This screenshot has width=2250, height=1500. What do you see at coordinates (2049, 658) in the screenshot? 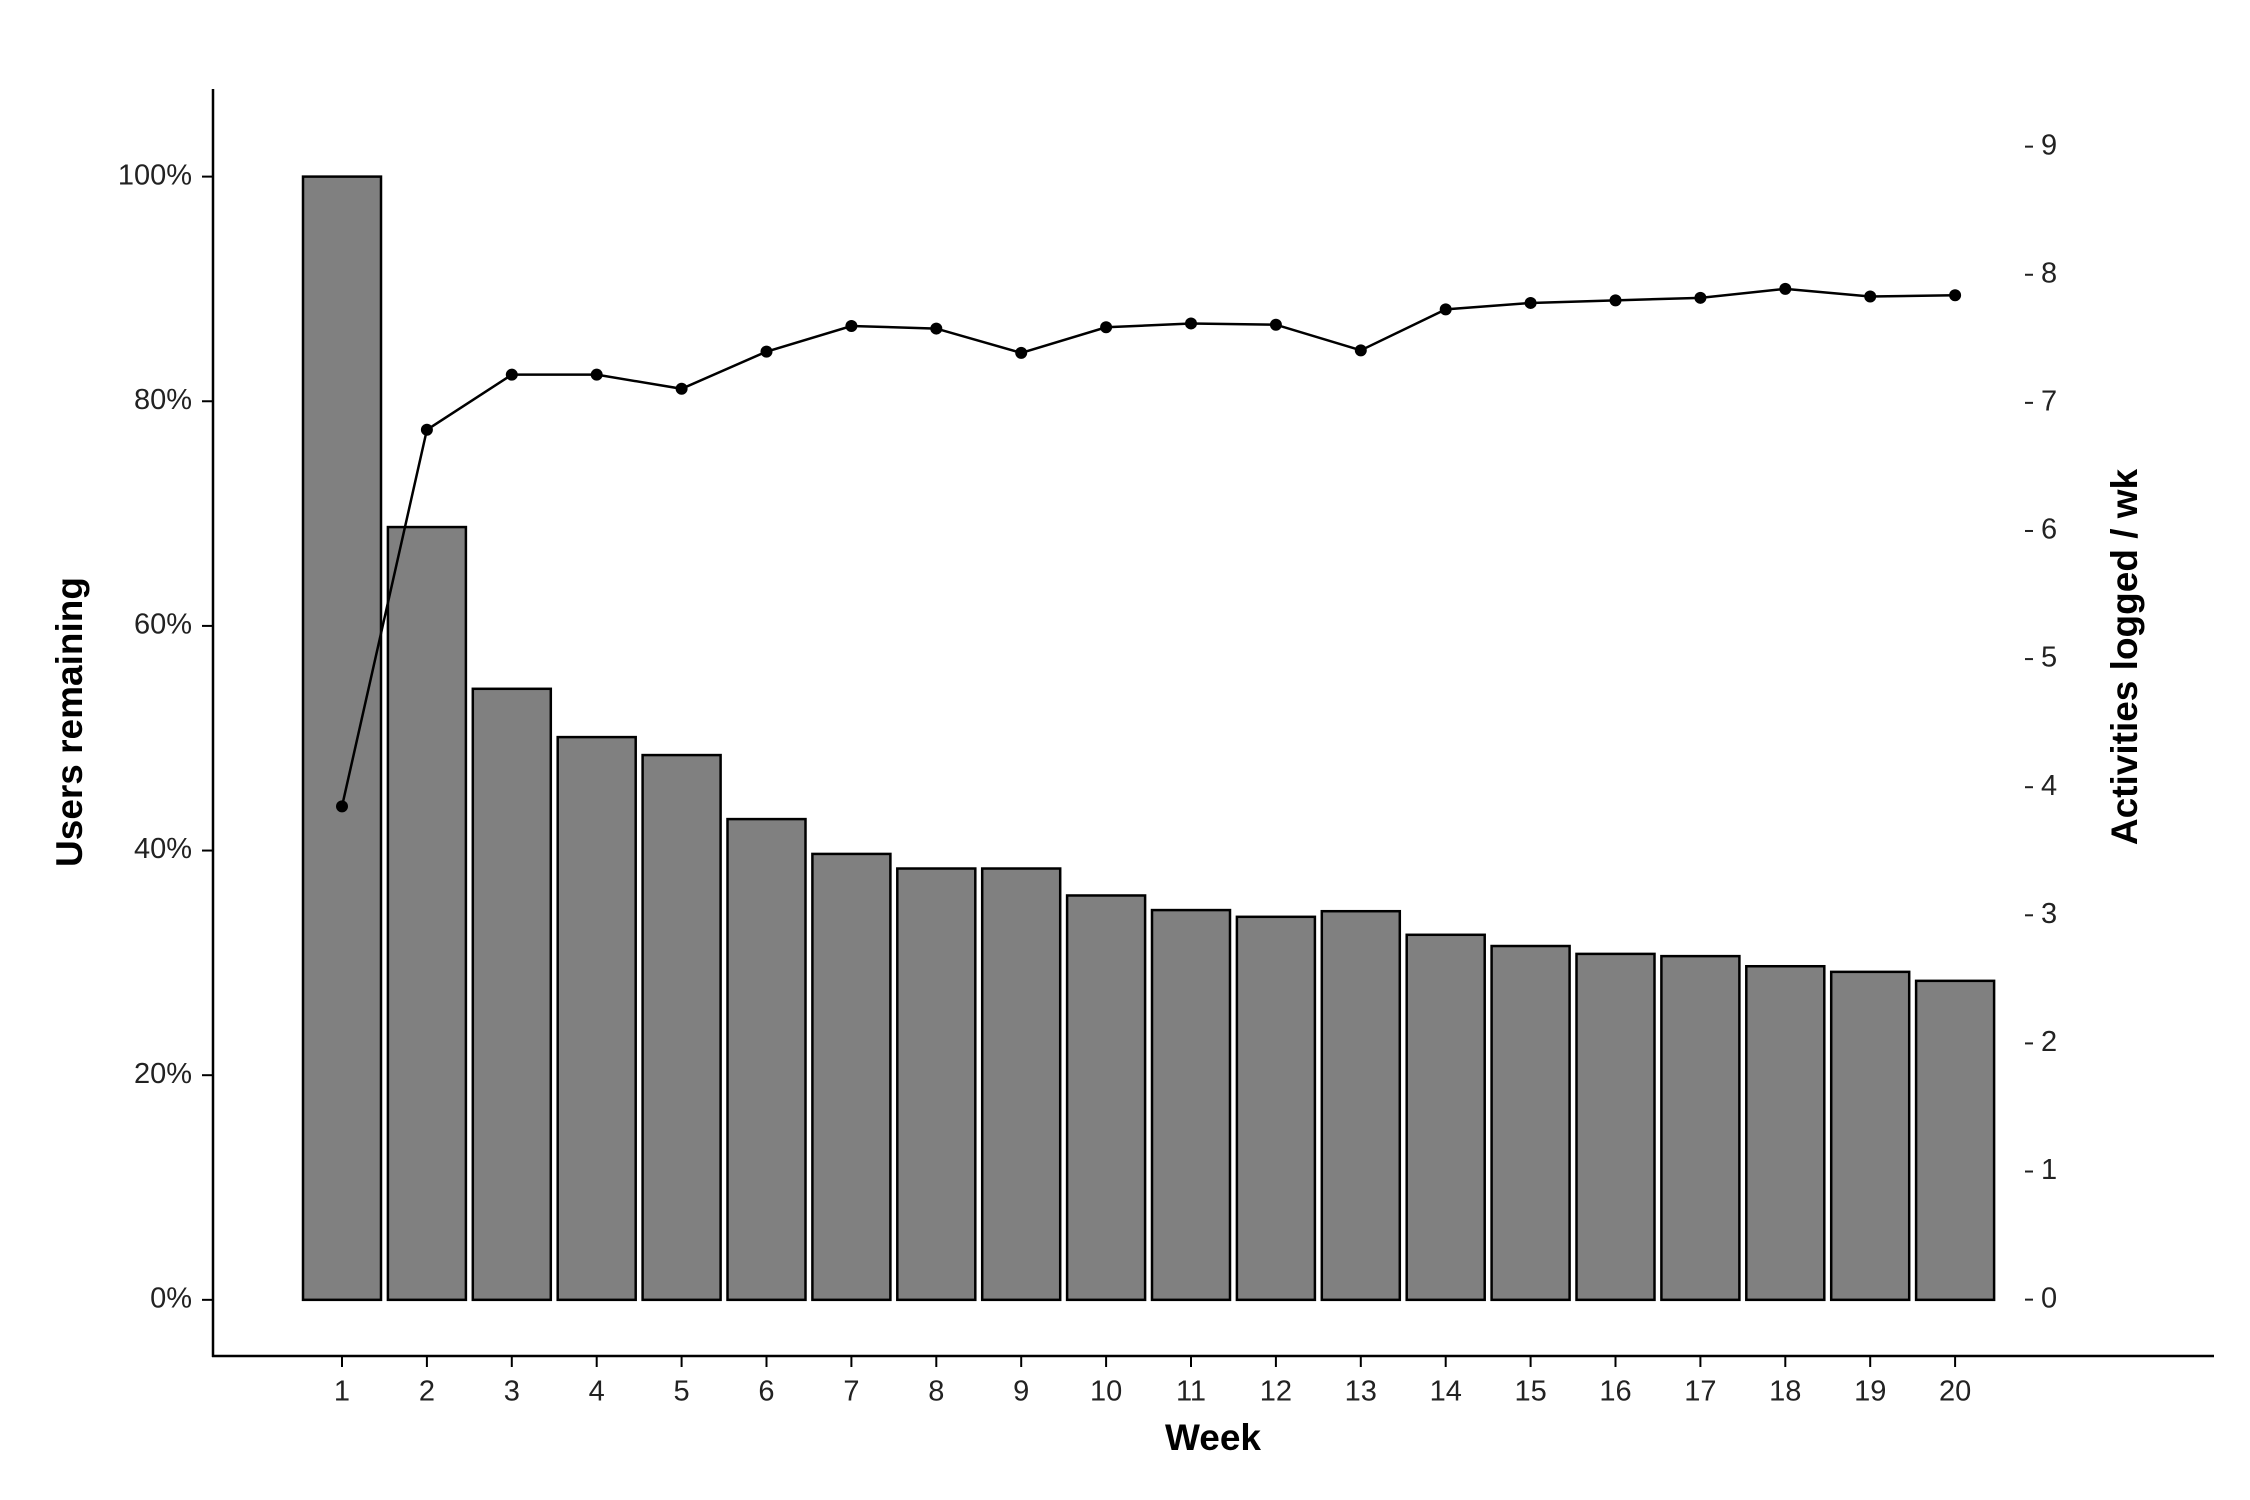
I see `y2-tick-label: 5` at bounding box center [2049, 658].